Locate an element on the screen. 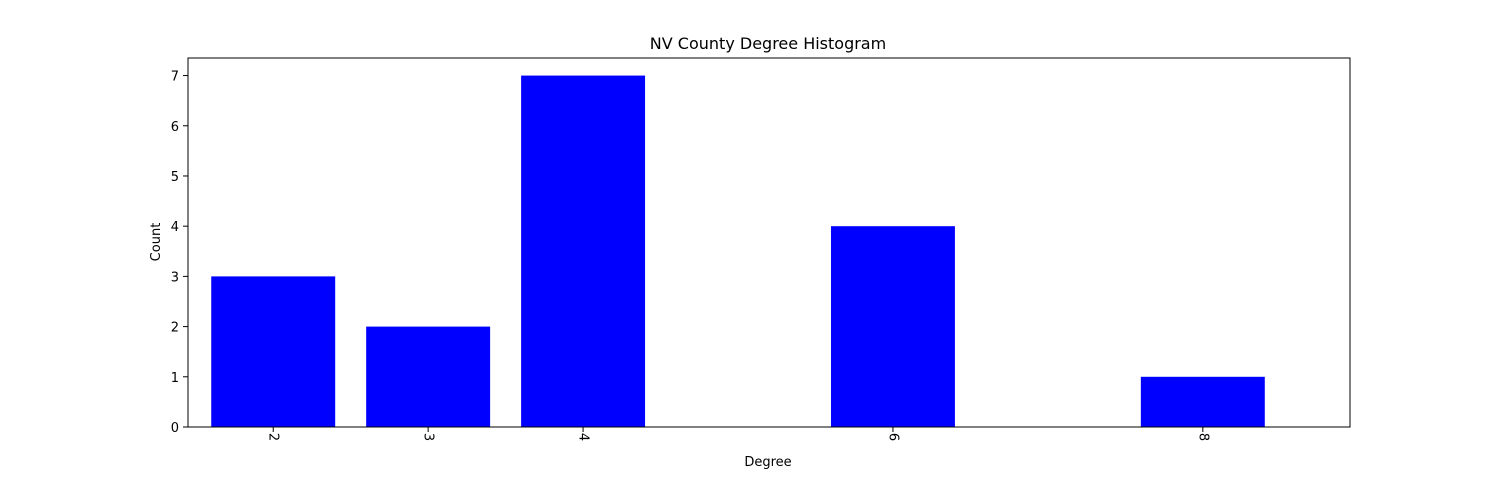 This screenshot has width=1500, height=480. y-tick-label-0: 0 is located at coordinates (175, 428).